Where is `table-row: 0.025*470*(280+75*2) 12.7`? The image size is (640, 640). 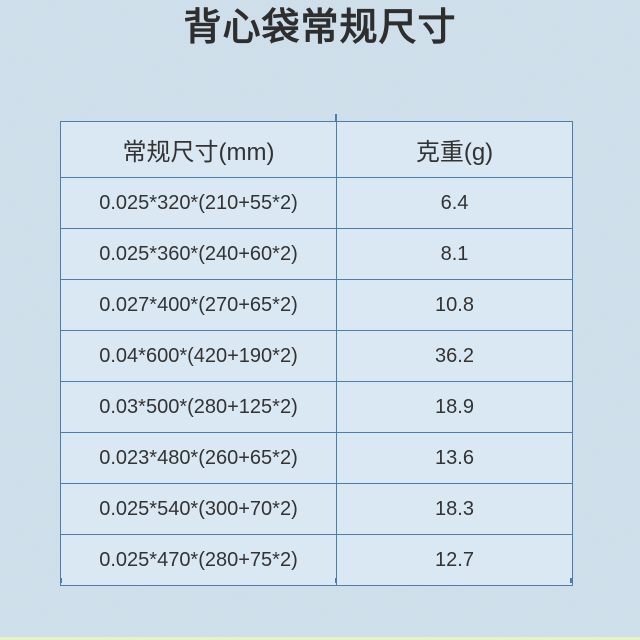 table-row: 0.025*470*(280+75*2) 12.7 is located at coordinates (316, 560).